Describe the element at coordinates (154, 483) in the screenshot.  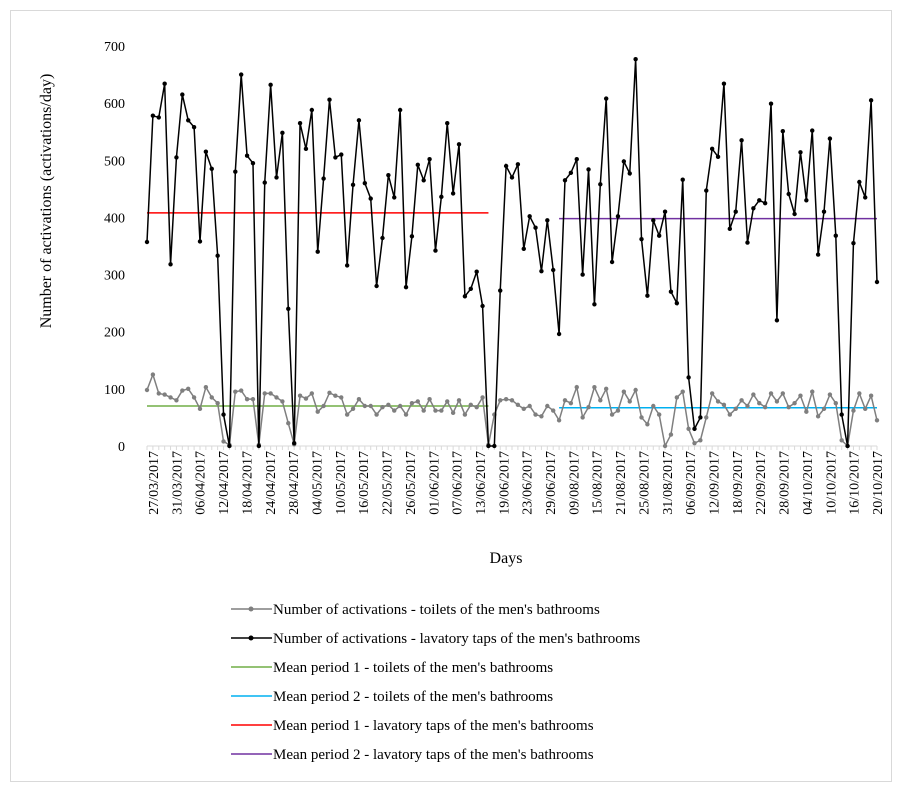
I see `x-tick-label: 27/03/2017` at that location.